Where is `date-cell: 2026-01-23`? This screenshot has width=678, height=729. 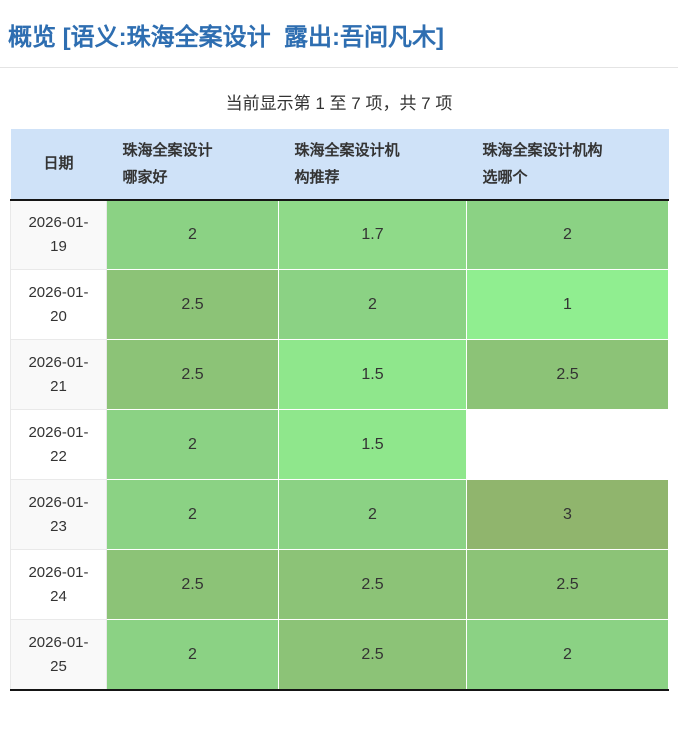
date-cell: 2026-01-23 is located at coordinates (58, 515).